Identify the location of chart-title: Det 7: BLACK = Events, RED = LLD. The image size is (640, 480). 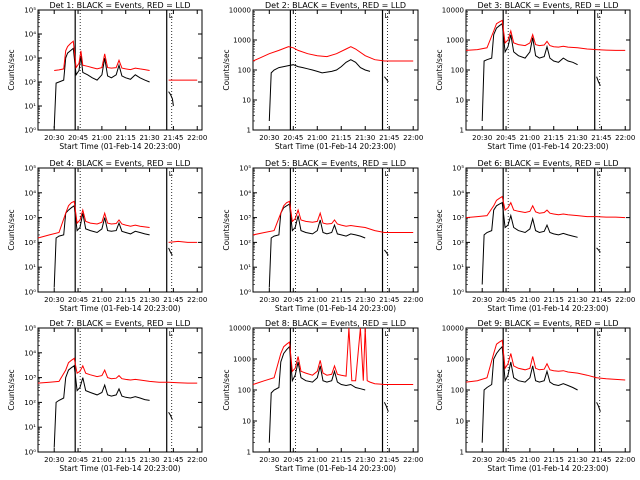
(120, 323).